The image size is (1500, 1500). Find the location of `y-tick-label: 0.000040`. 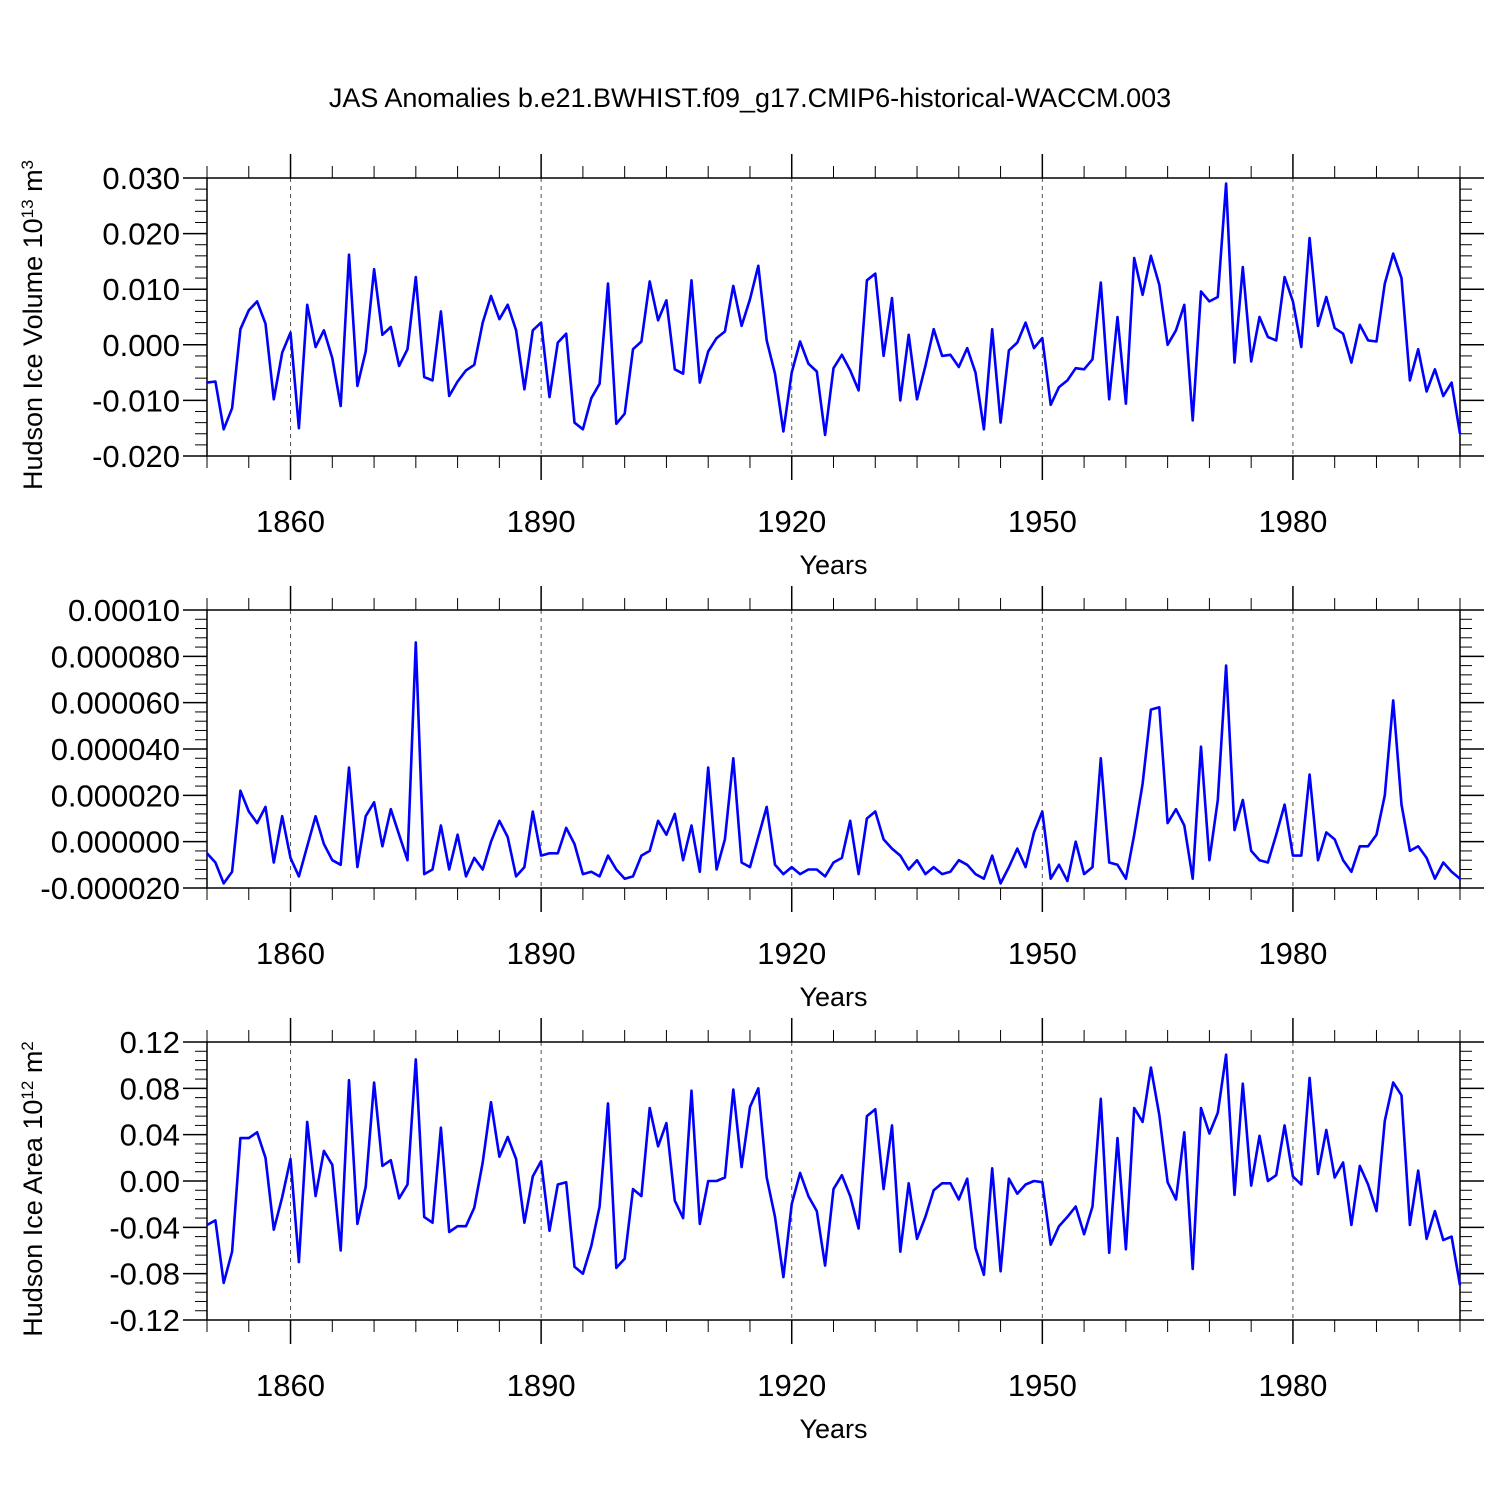

y-tick-label: 0.000040 is located at coordinates (115, 749).